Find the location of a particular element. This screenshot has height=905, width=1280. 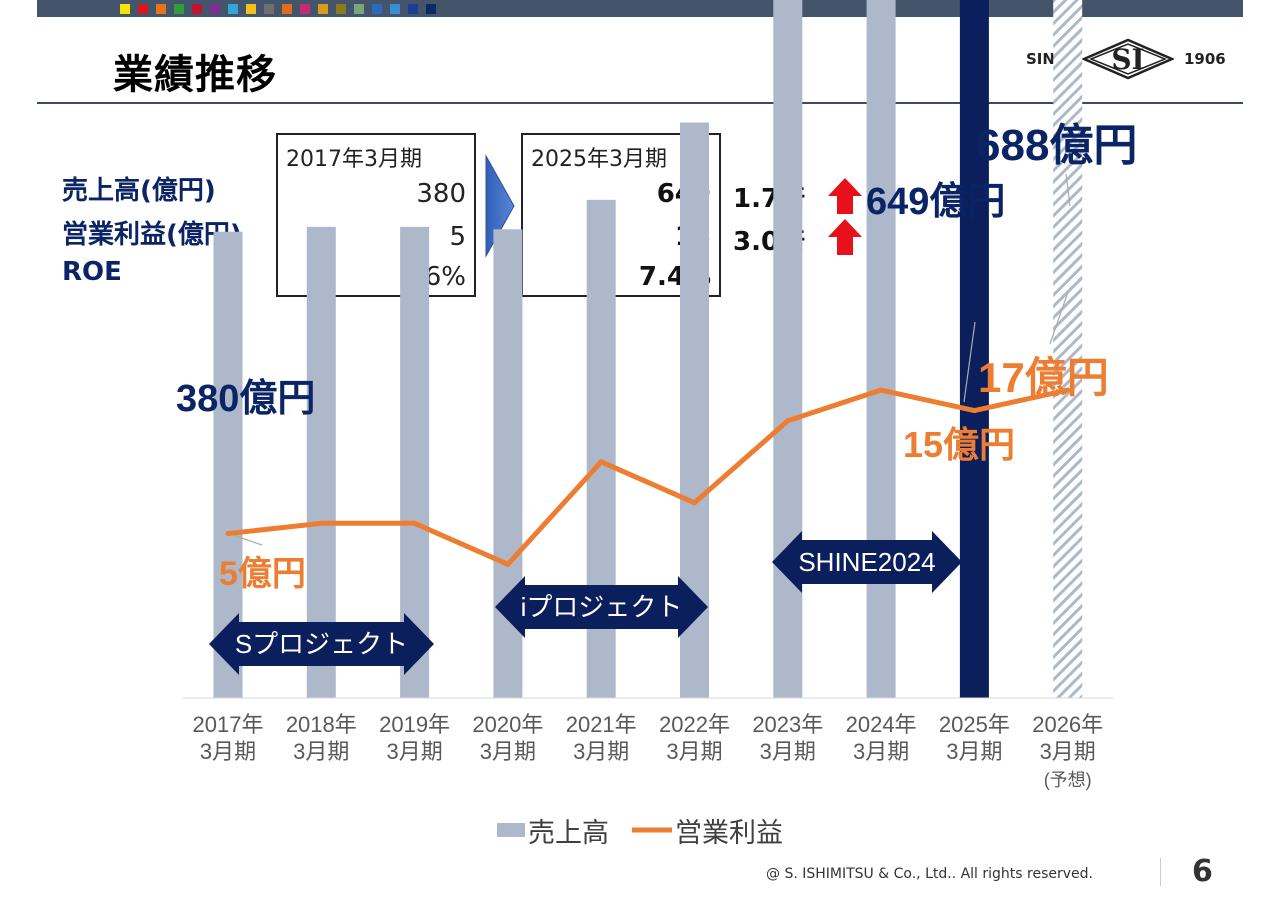

leader-line-sales-2026 is located at coordinates (1068, 190).